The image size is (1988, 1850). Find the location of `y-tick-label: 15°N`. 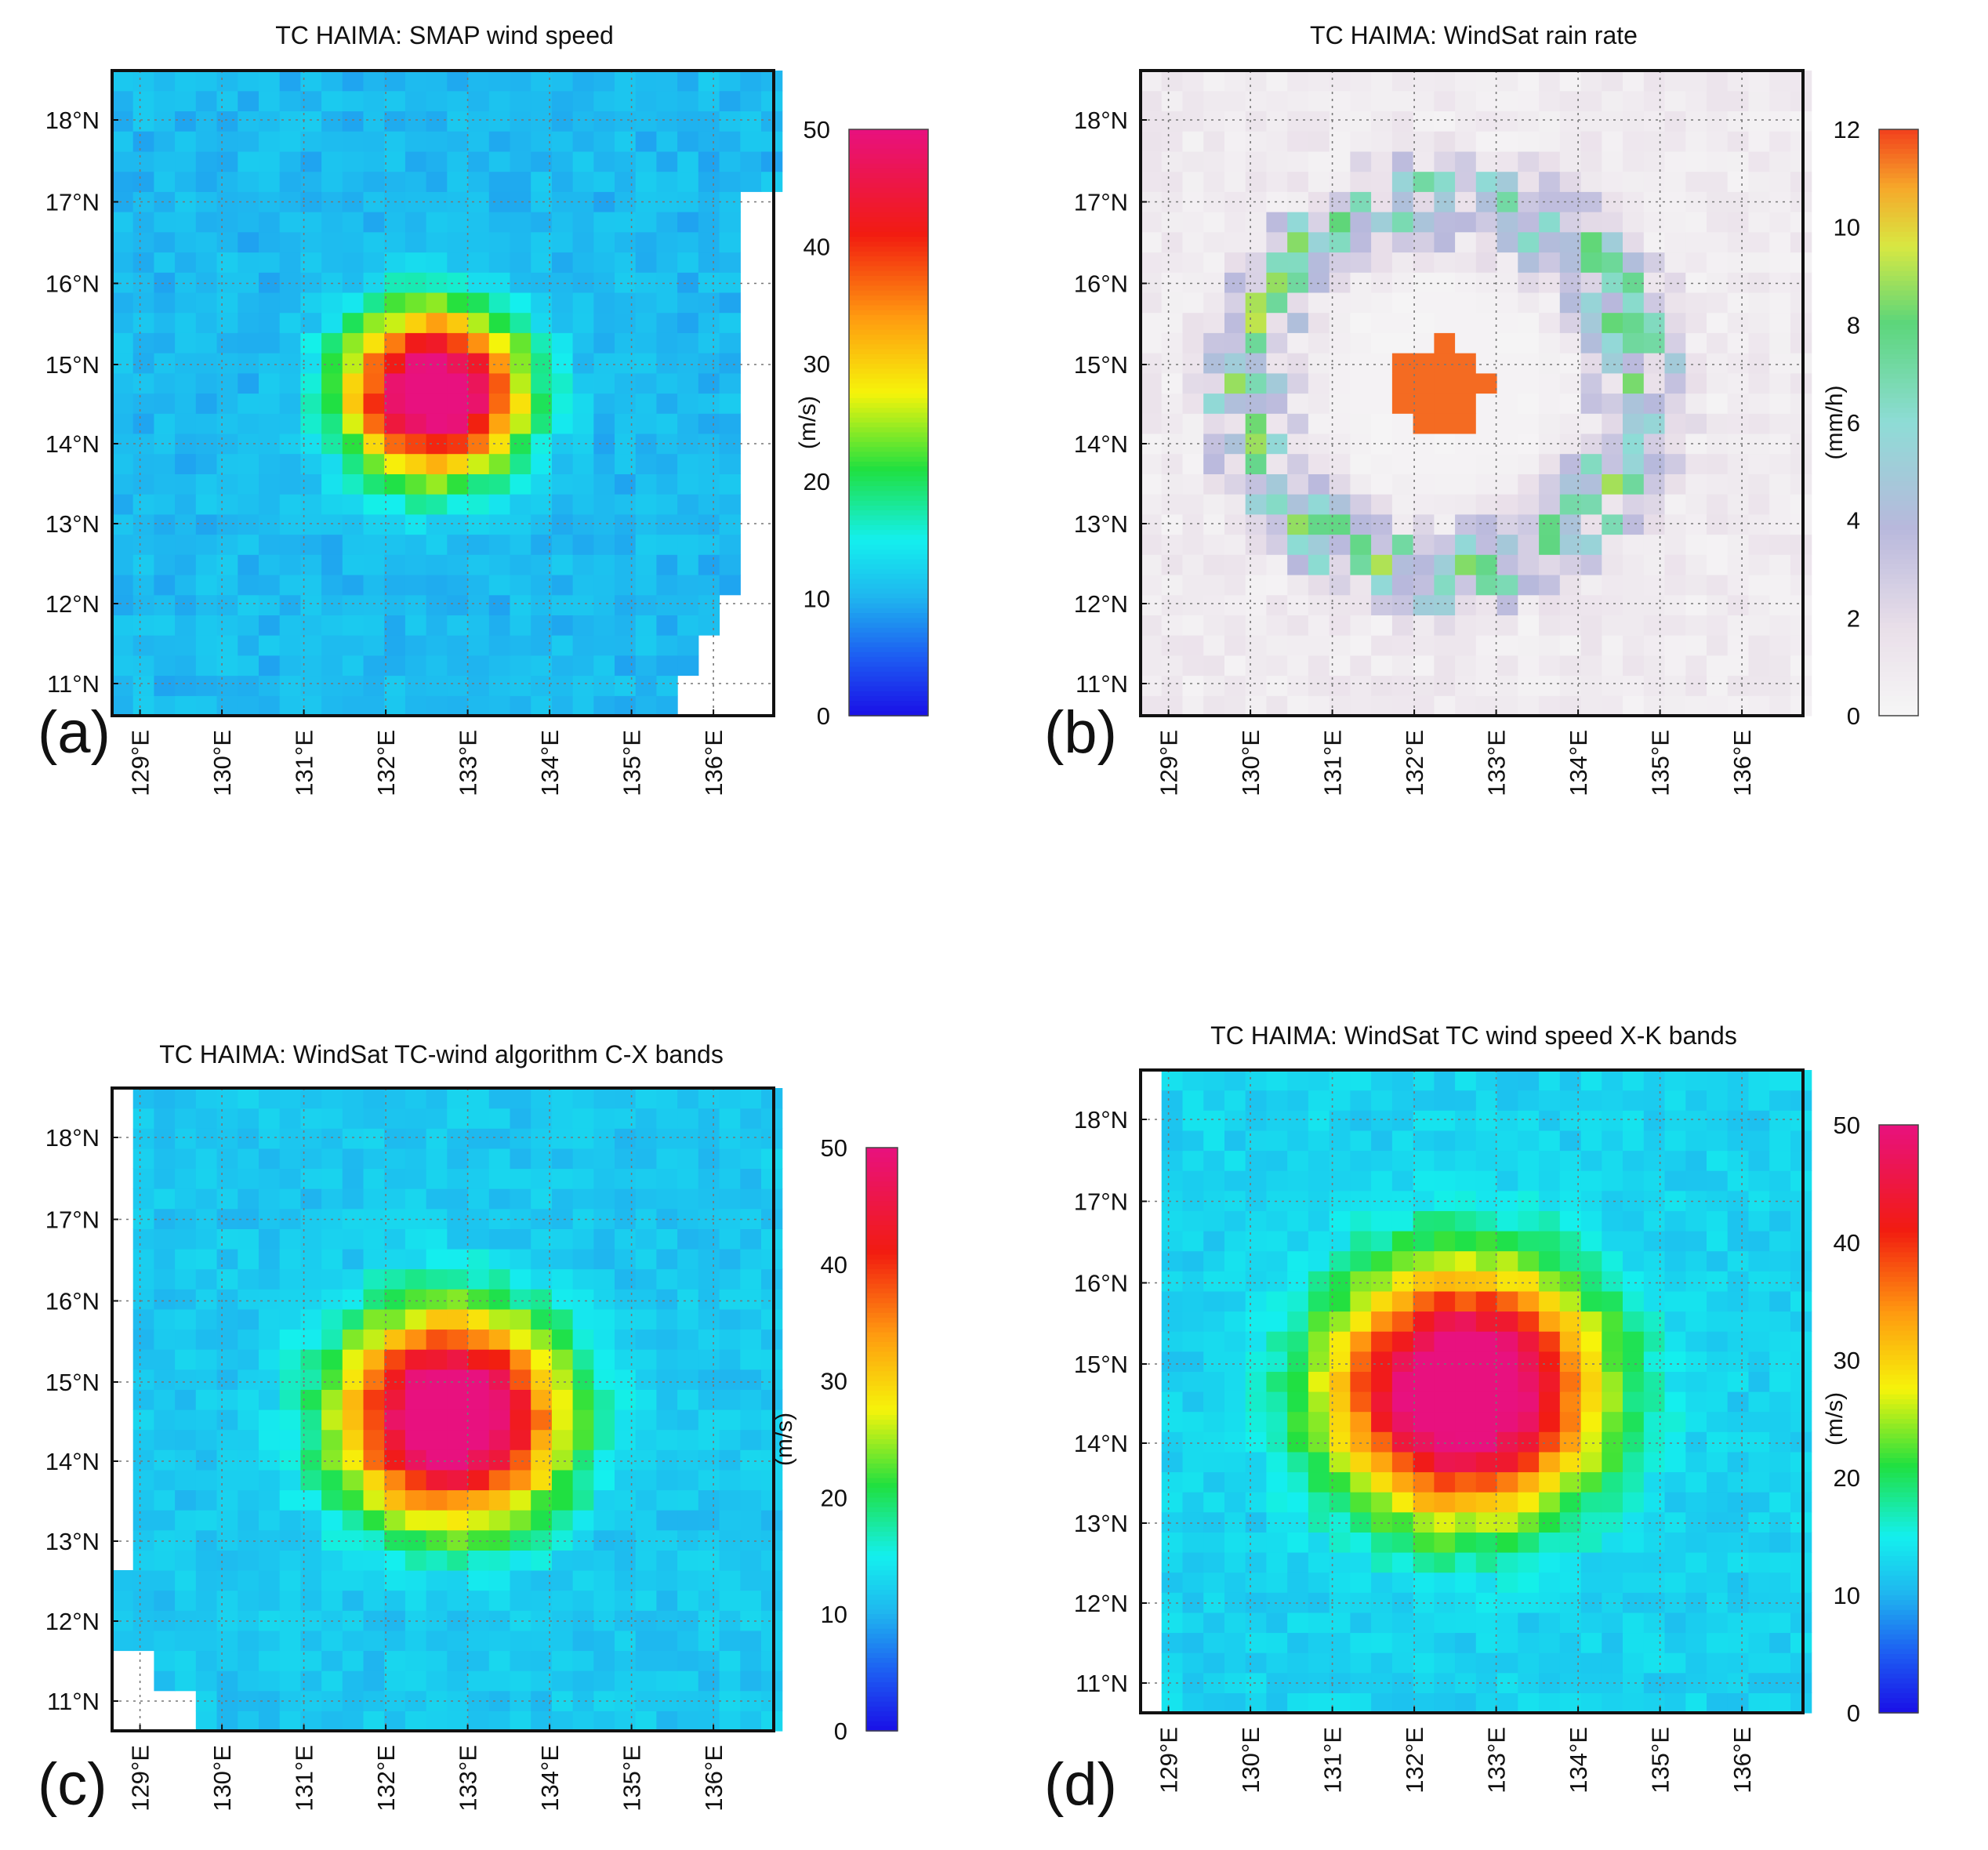

y-tick-label: 15°N is located at coordinates (1101, 1365).